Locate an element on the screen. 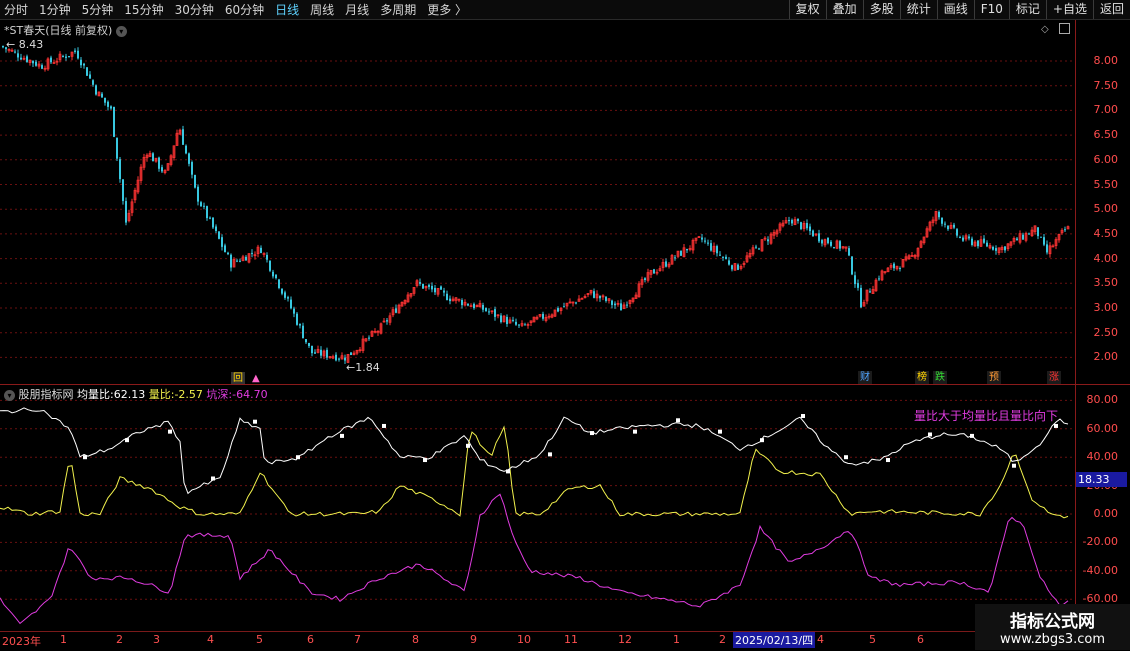  period-tab: 30分钟 is located at coordinates (194, 10).